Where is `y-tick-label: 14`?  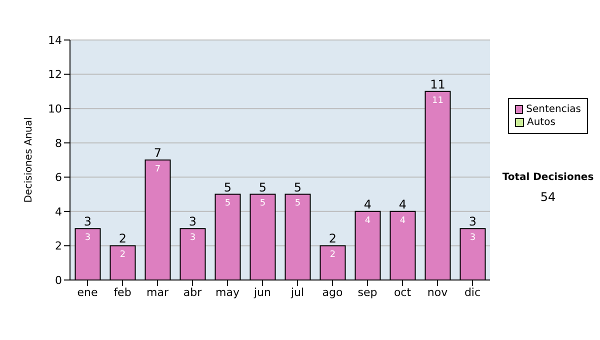 y-tick-label: 14 is located at coordinates (55, 40).